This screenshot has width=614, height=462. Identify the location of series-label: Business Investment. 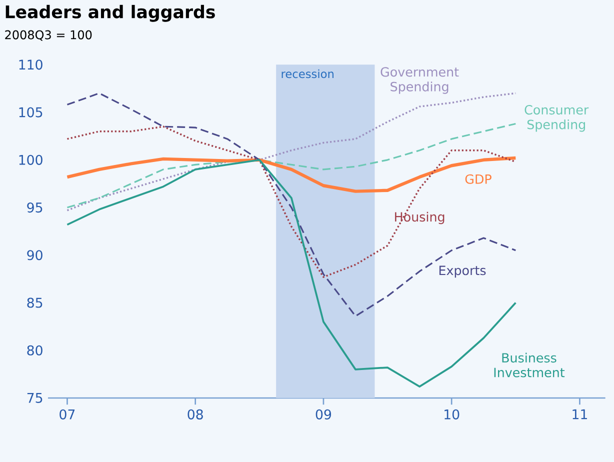
(529, 365).